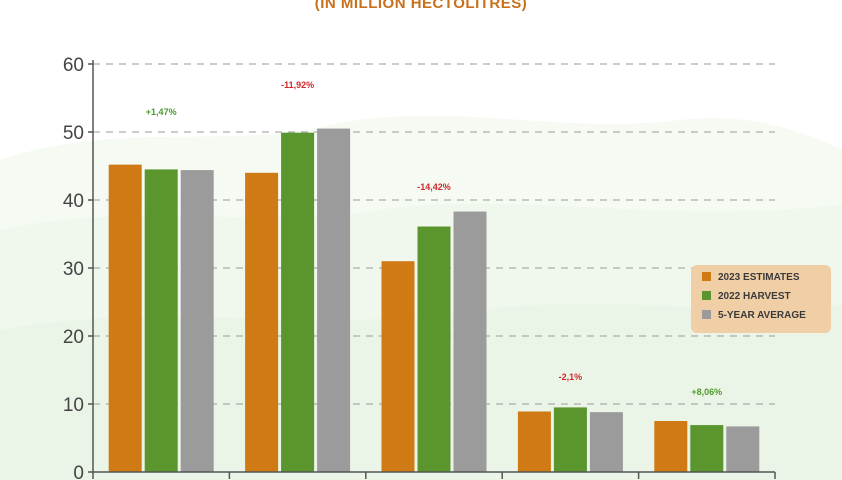 The height and width of the screenshot is (480, 842). What do you see at coordinates (73, 201) in the screenshot?
I see `y-tick-label: 40` at bounding box center [73, 201].